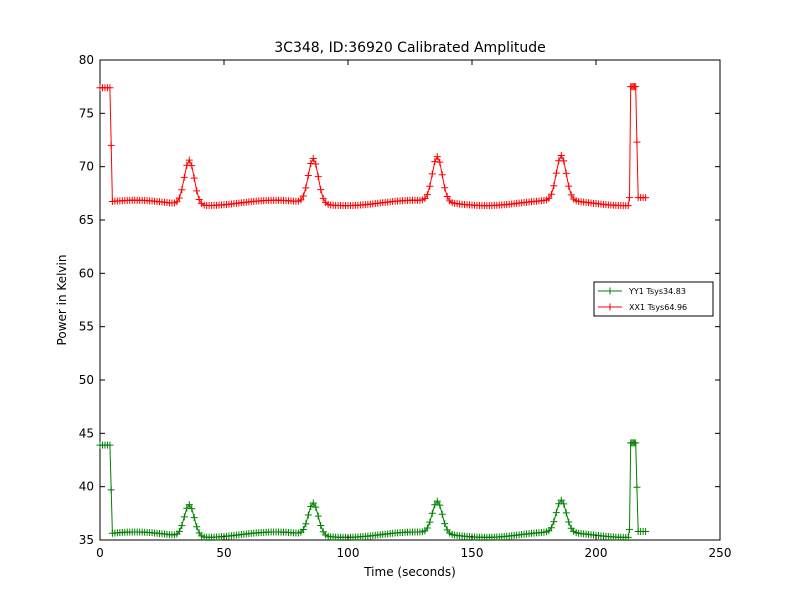 The width and height of the screenshot is (800, 600). I want to click on legend-label: YY1 Tsys34.83, so click(657, 291).